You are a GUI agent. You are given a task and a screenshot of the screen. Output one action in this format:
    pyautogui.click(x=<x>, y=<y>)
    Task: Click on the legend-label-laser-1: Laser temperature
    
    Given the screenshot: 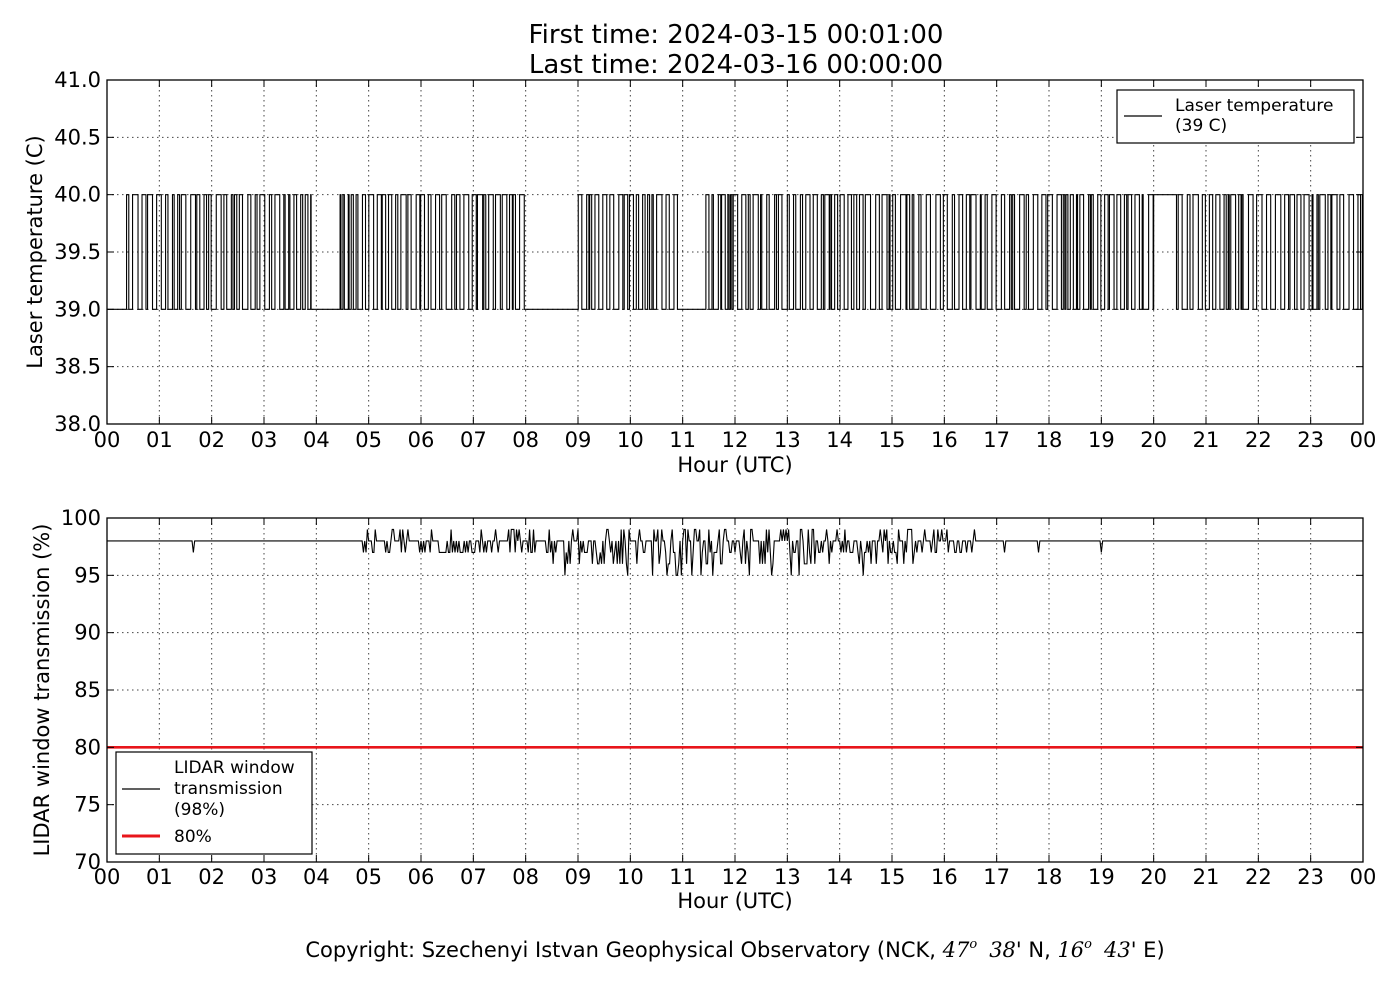 What is the action you would take?
    pyautogui.click(x=1254, y=106)
    